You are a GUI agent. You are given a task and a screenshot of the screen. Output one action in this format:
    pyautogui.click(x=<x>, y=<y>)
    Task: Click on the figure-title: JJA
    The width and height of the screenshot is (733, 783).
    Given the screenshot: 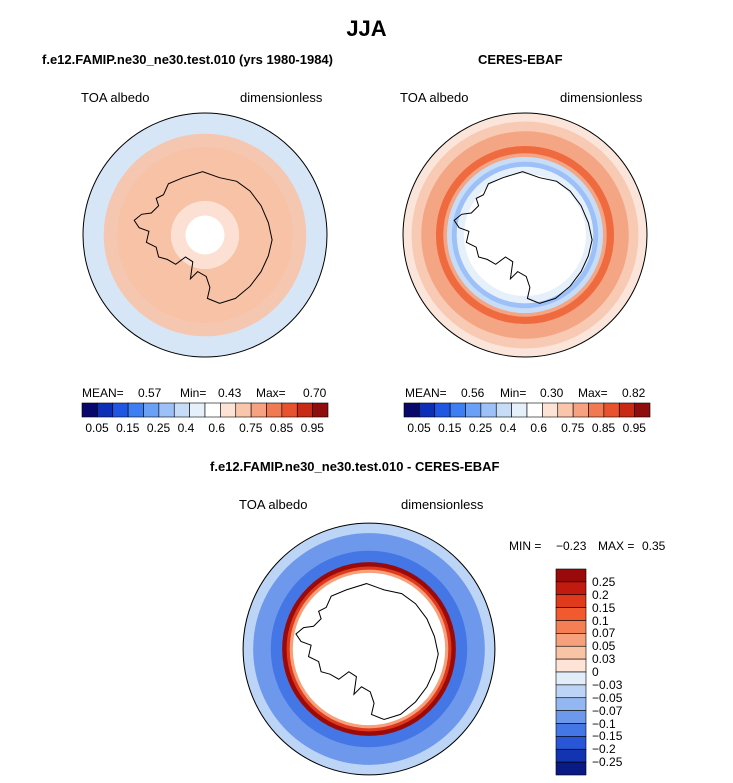 What is the action you would take?
    pyautogui.click(x=366, y=28)
    